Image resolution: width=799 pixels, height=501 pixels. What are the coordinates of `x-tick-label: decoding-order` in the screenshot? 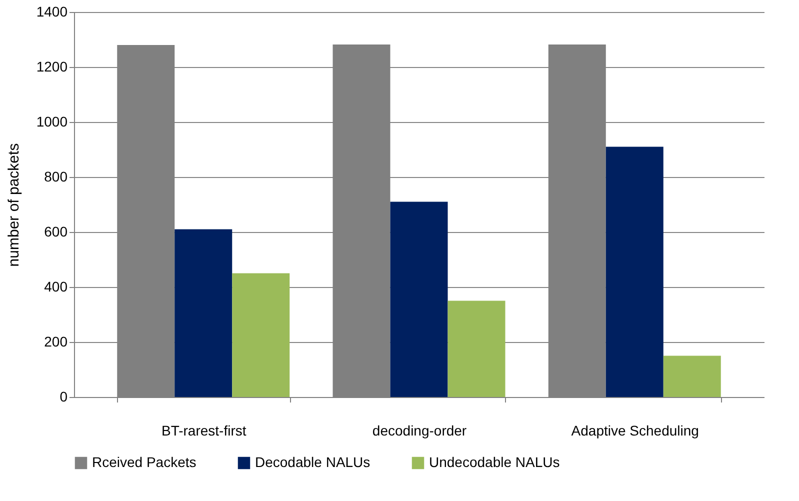 It's located at (419, 430).